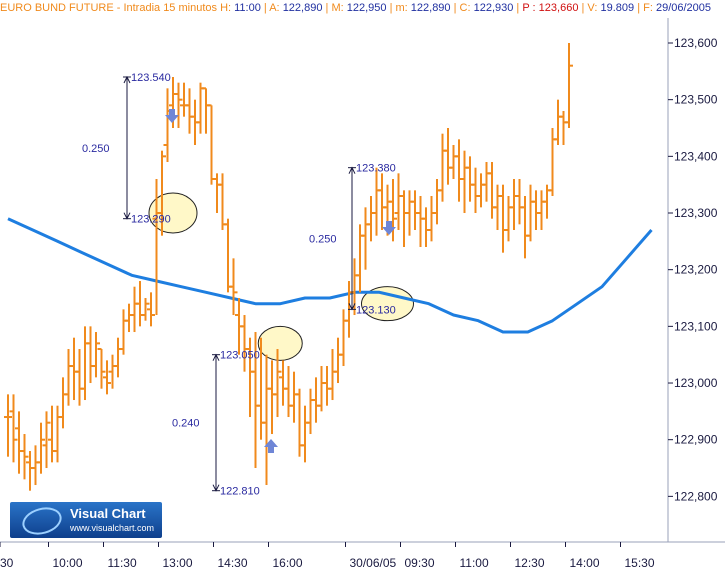  Describe the element at coordinates (337, 8) in the screenshot. I see `high-label: M:` at that location.